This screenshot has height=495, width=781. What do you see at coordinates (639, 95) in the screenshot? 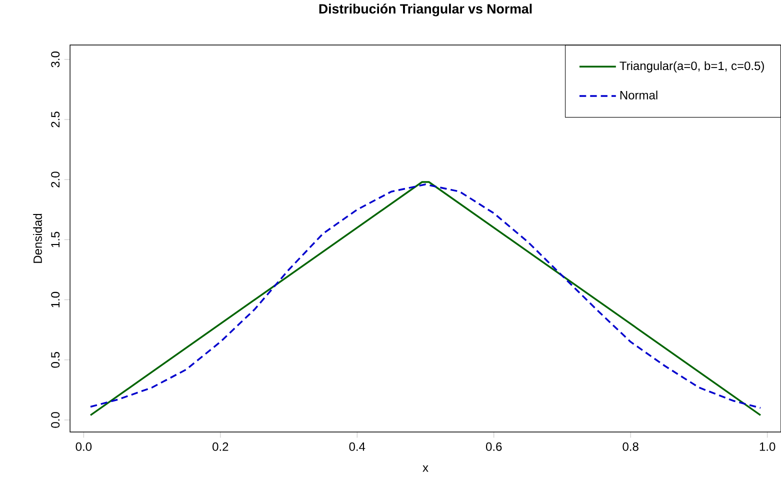
I see `legend-label: Normal` at bounding box center [639, 95].